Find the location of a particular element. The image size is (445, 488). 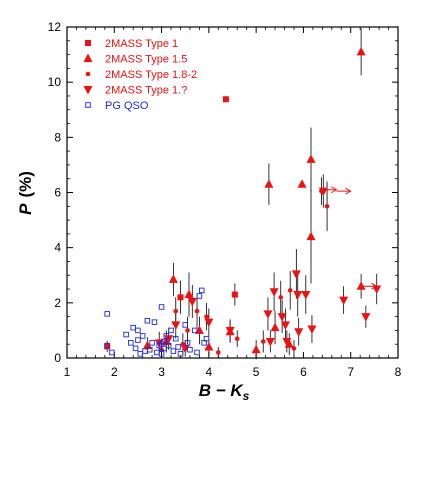

y-tick-label: 10 is located at coordinates (55, 82).